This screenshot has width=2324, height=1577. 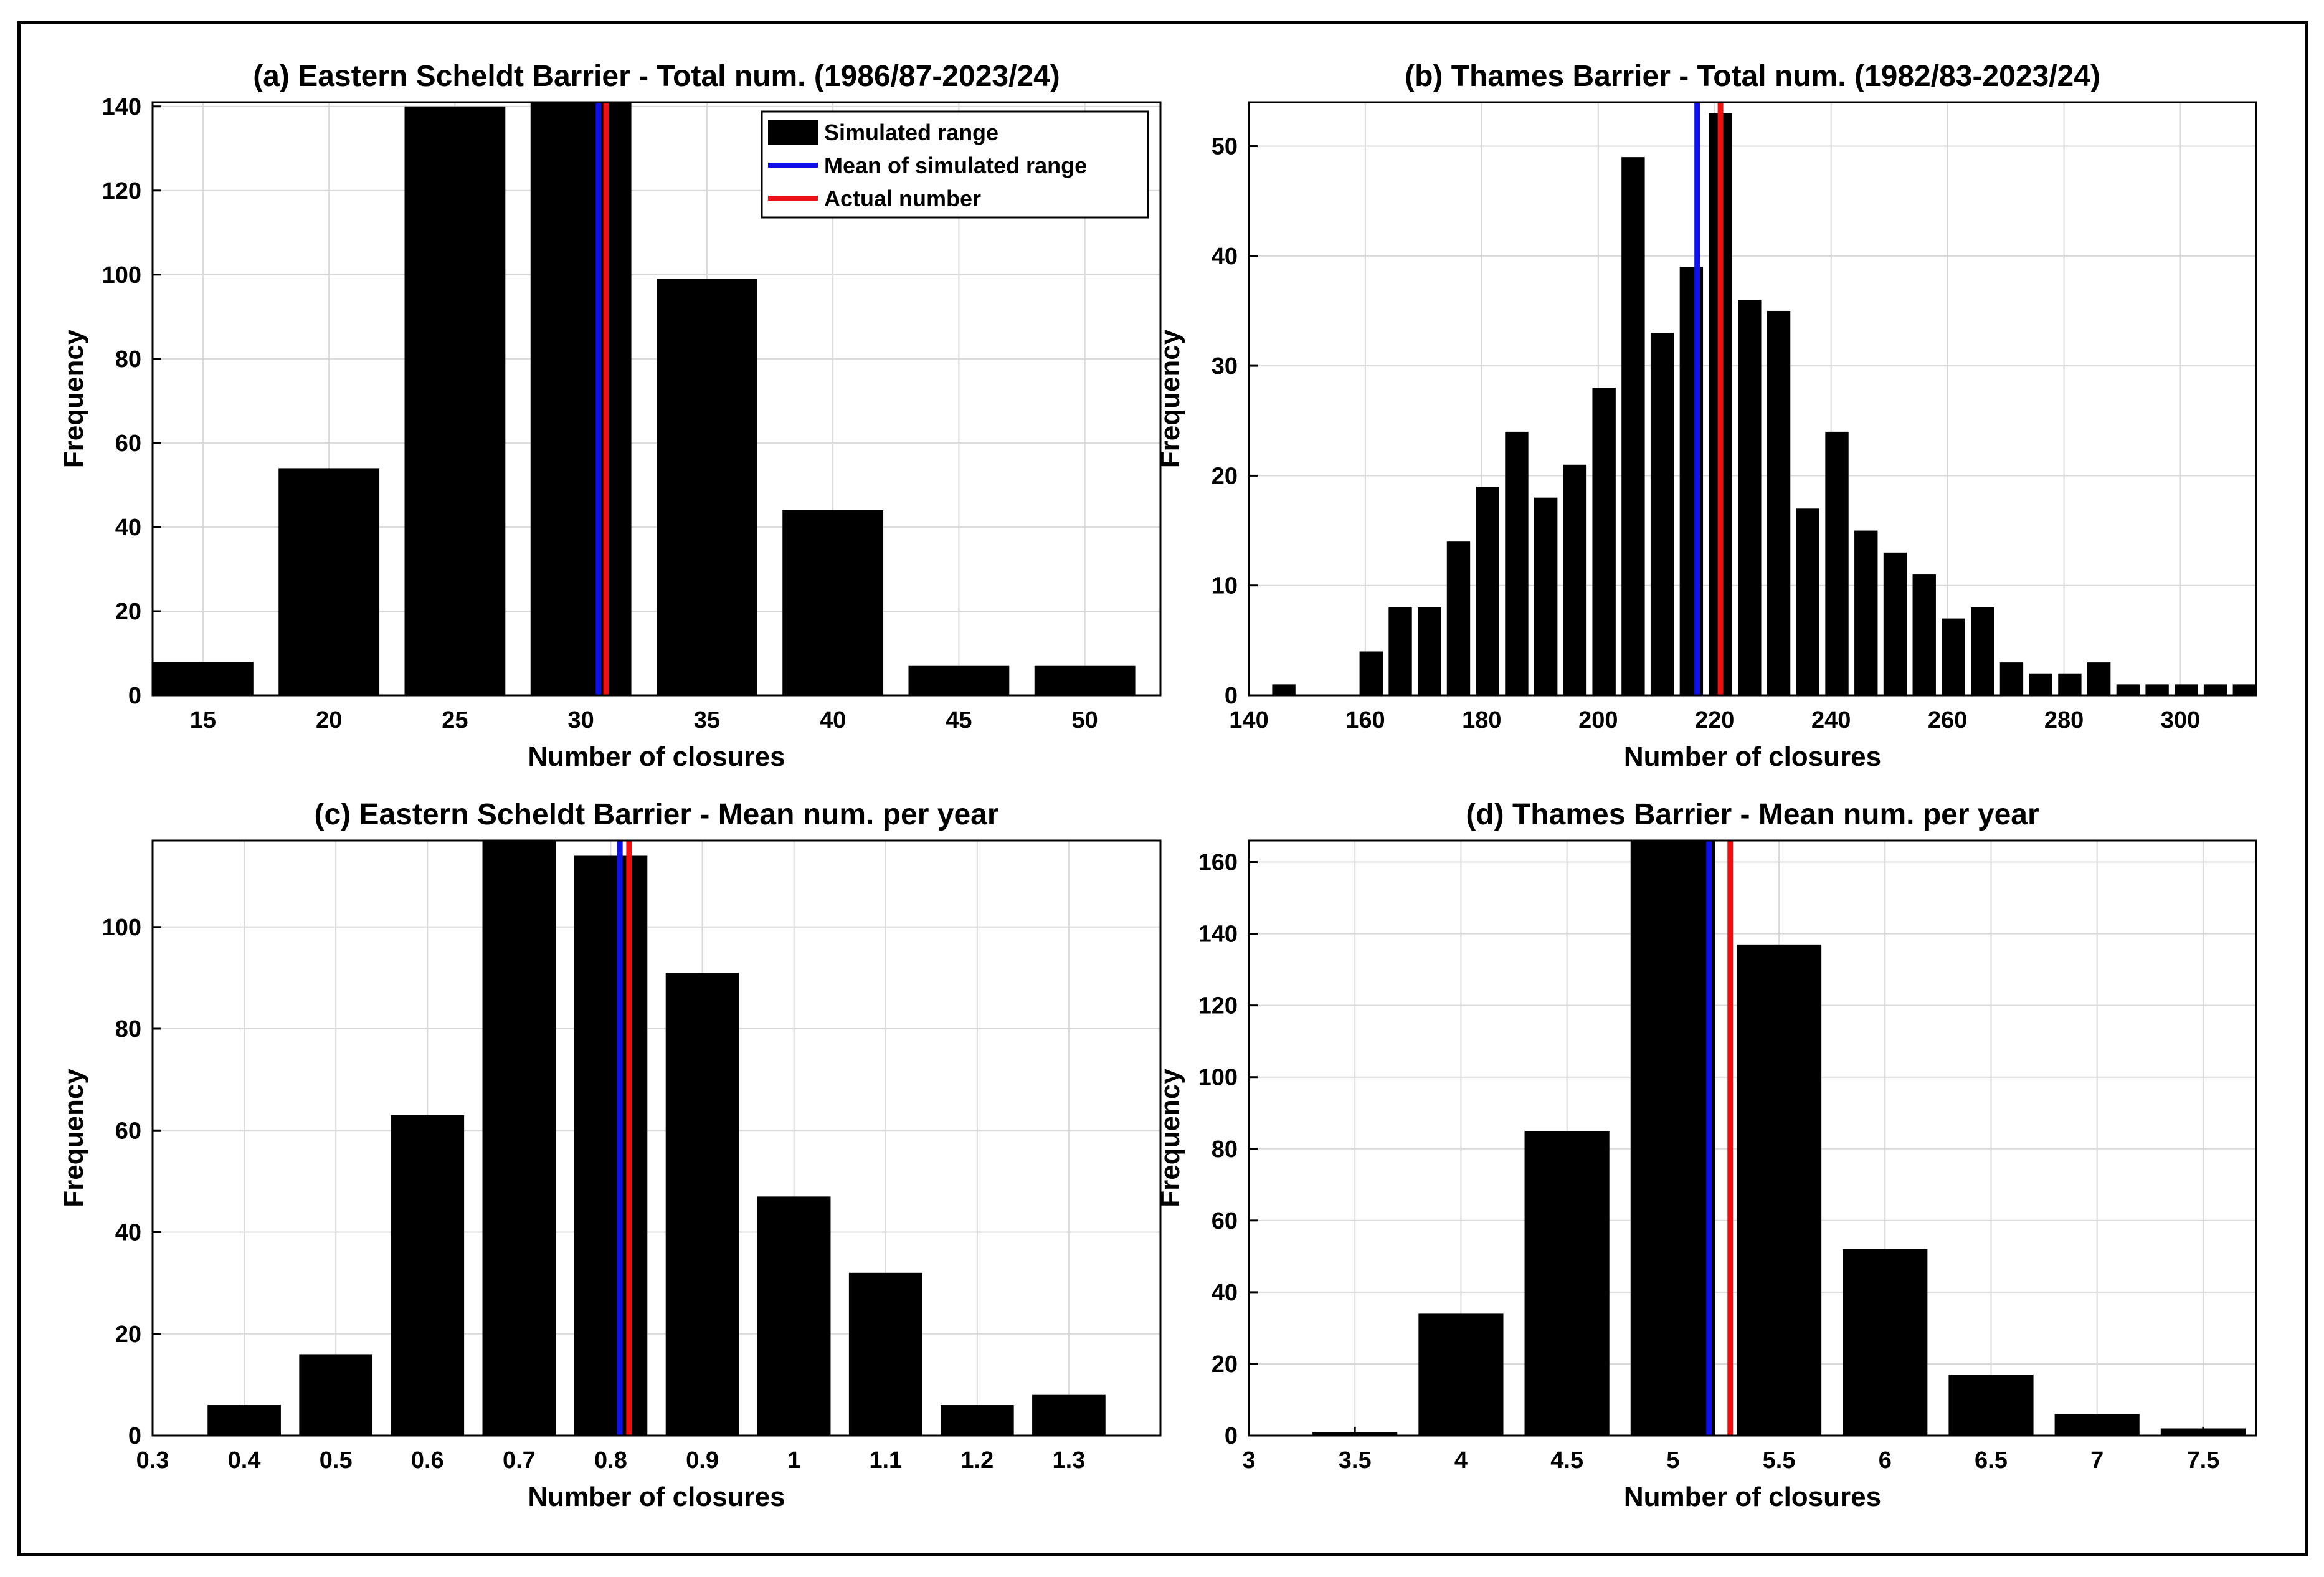 I want to click on legend-label: Mean of simulated range, so click(x=955, y=165).